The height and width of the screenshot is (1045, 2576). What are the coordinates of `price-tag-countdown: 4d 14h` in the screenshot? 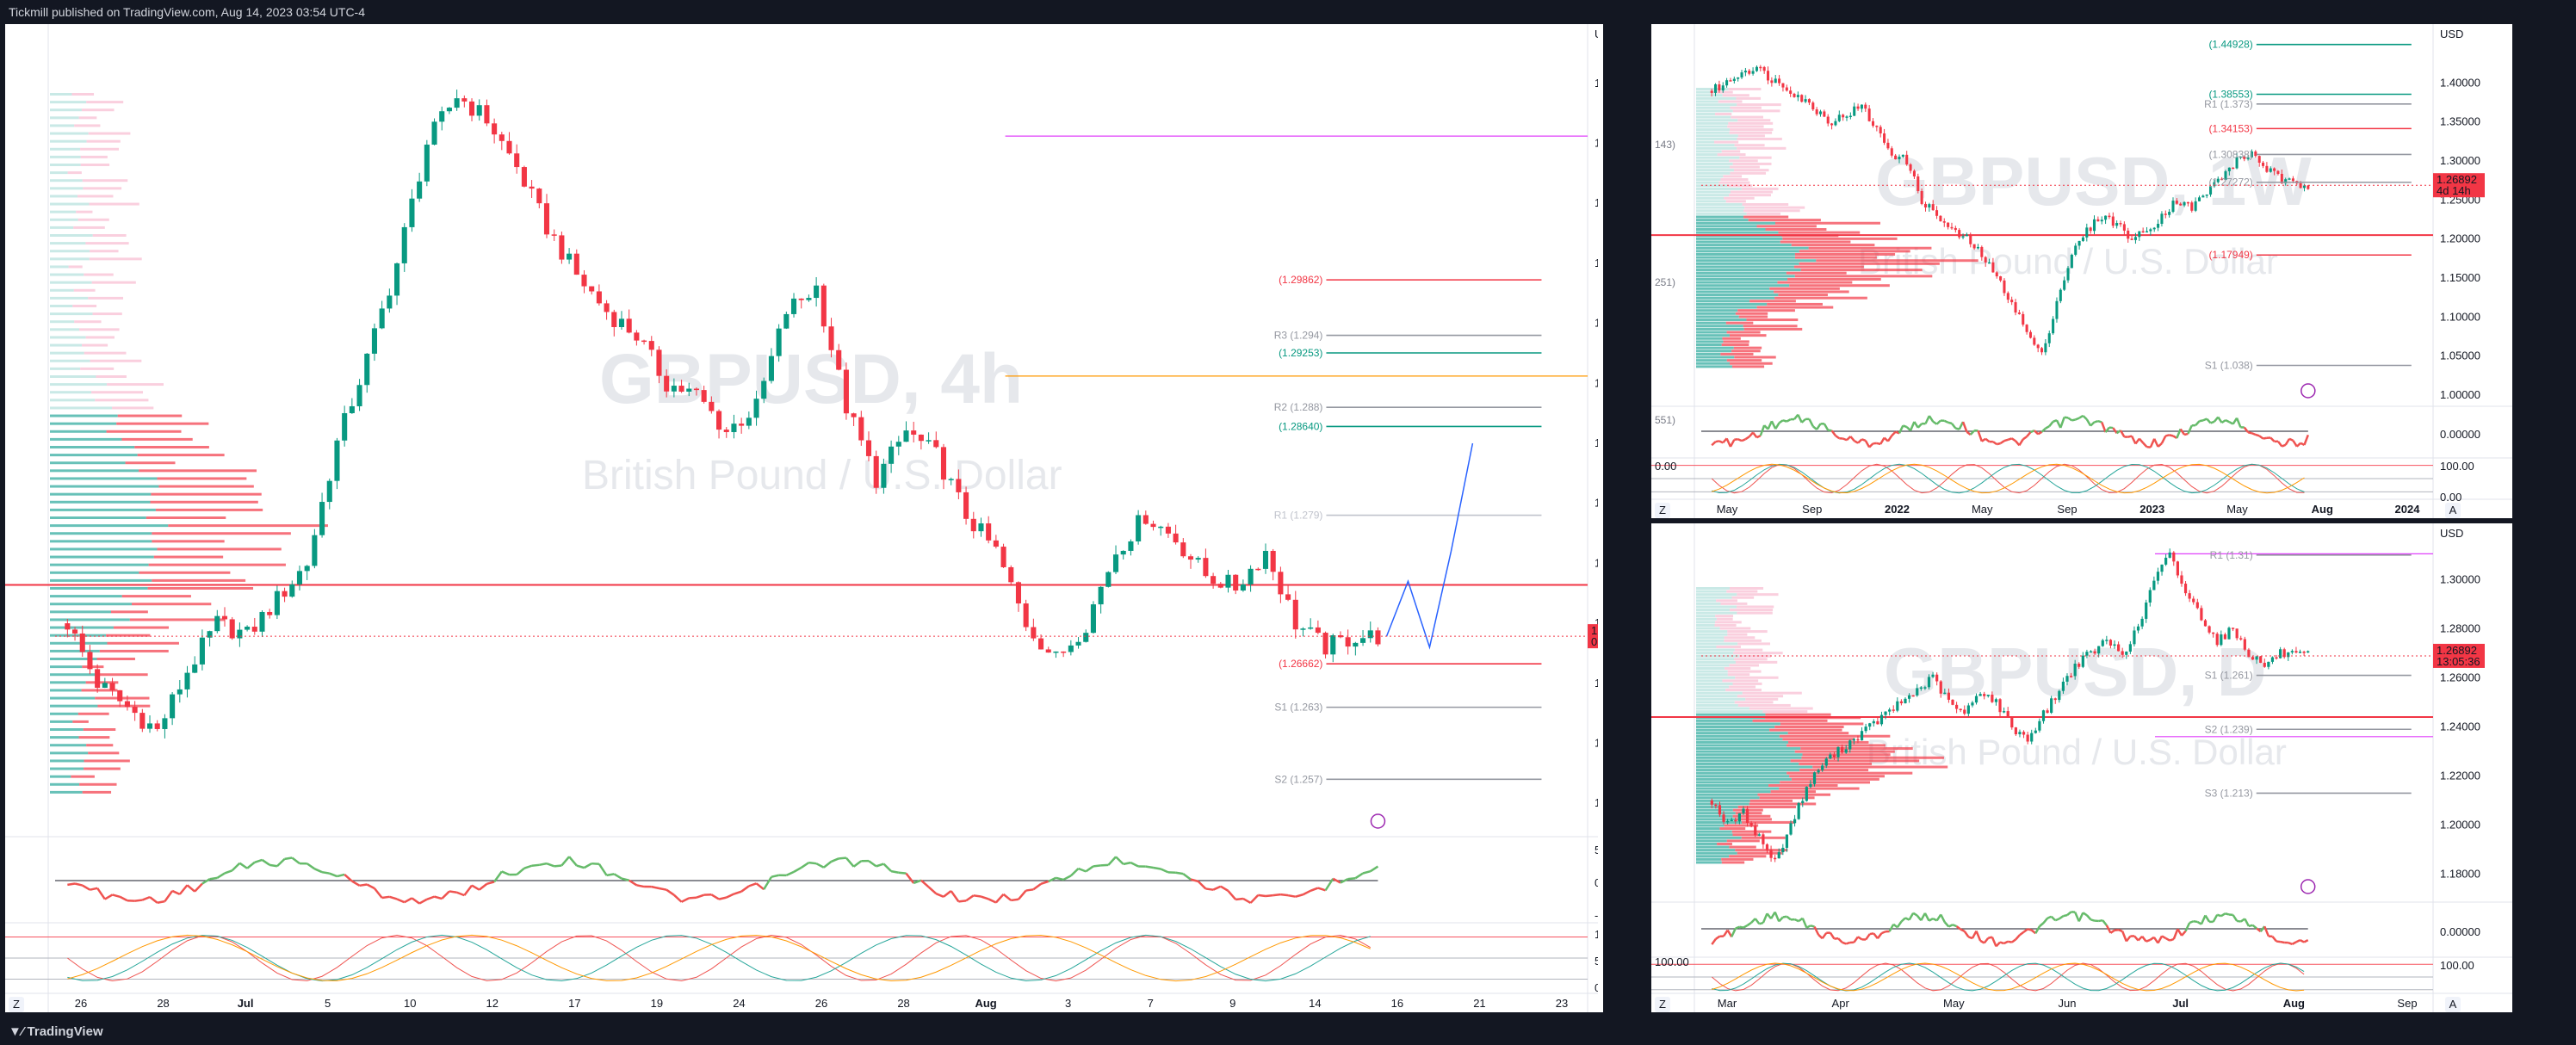 It's located at (2454, 190).